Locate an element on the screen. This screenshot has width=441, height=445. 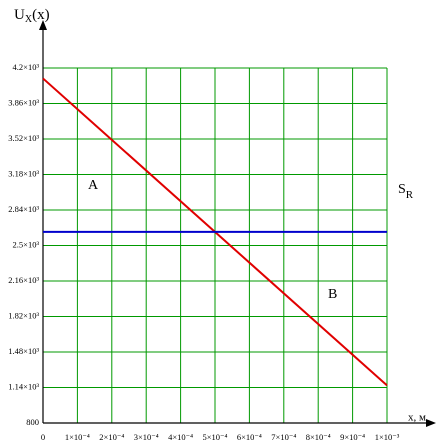
y-tick-label: 1.82×10³ is located at coordinates (23, 315).